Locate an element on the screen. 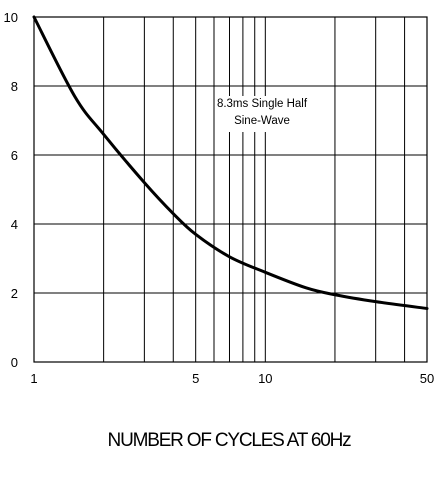  y-tick-label: 8 is located at coordinates (14, 86).